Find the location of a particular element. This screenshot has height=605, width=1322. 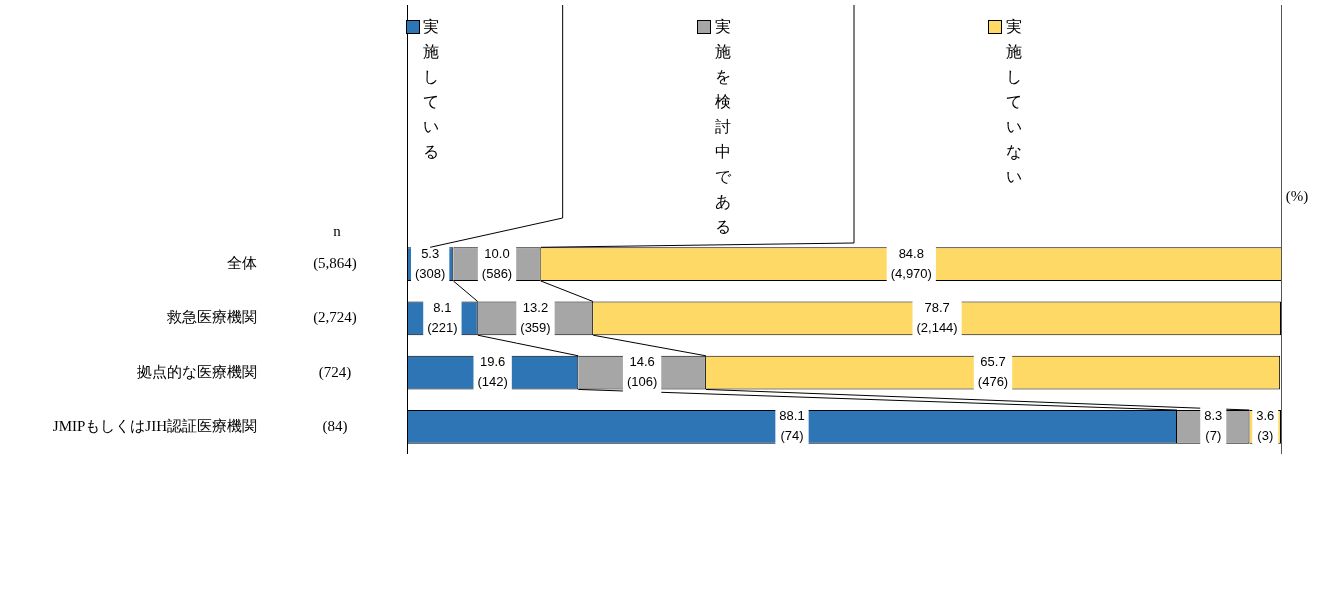

data-label: 3.6 (3) is located at coordinates (1265, 426).